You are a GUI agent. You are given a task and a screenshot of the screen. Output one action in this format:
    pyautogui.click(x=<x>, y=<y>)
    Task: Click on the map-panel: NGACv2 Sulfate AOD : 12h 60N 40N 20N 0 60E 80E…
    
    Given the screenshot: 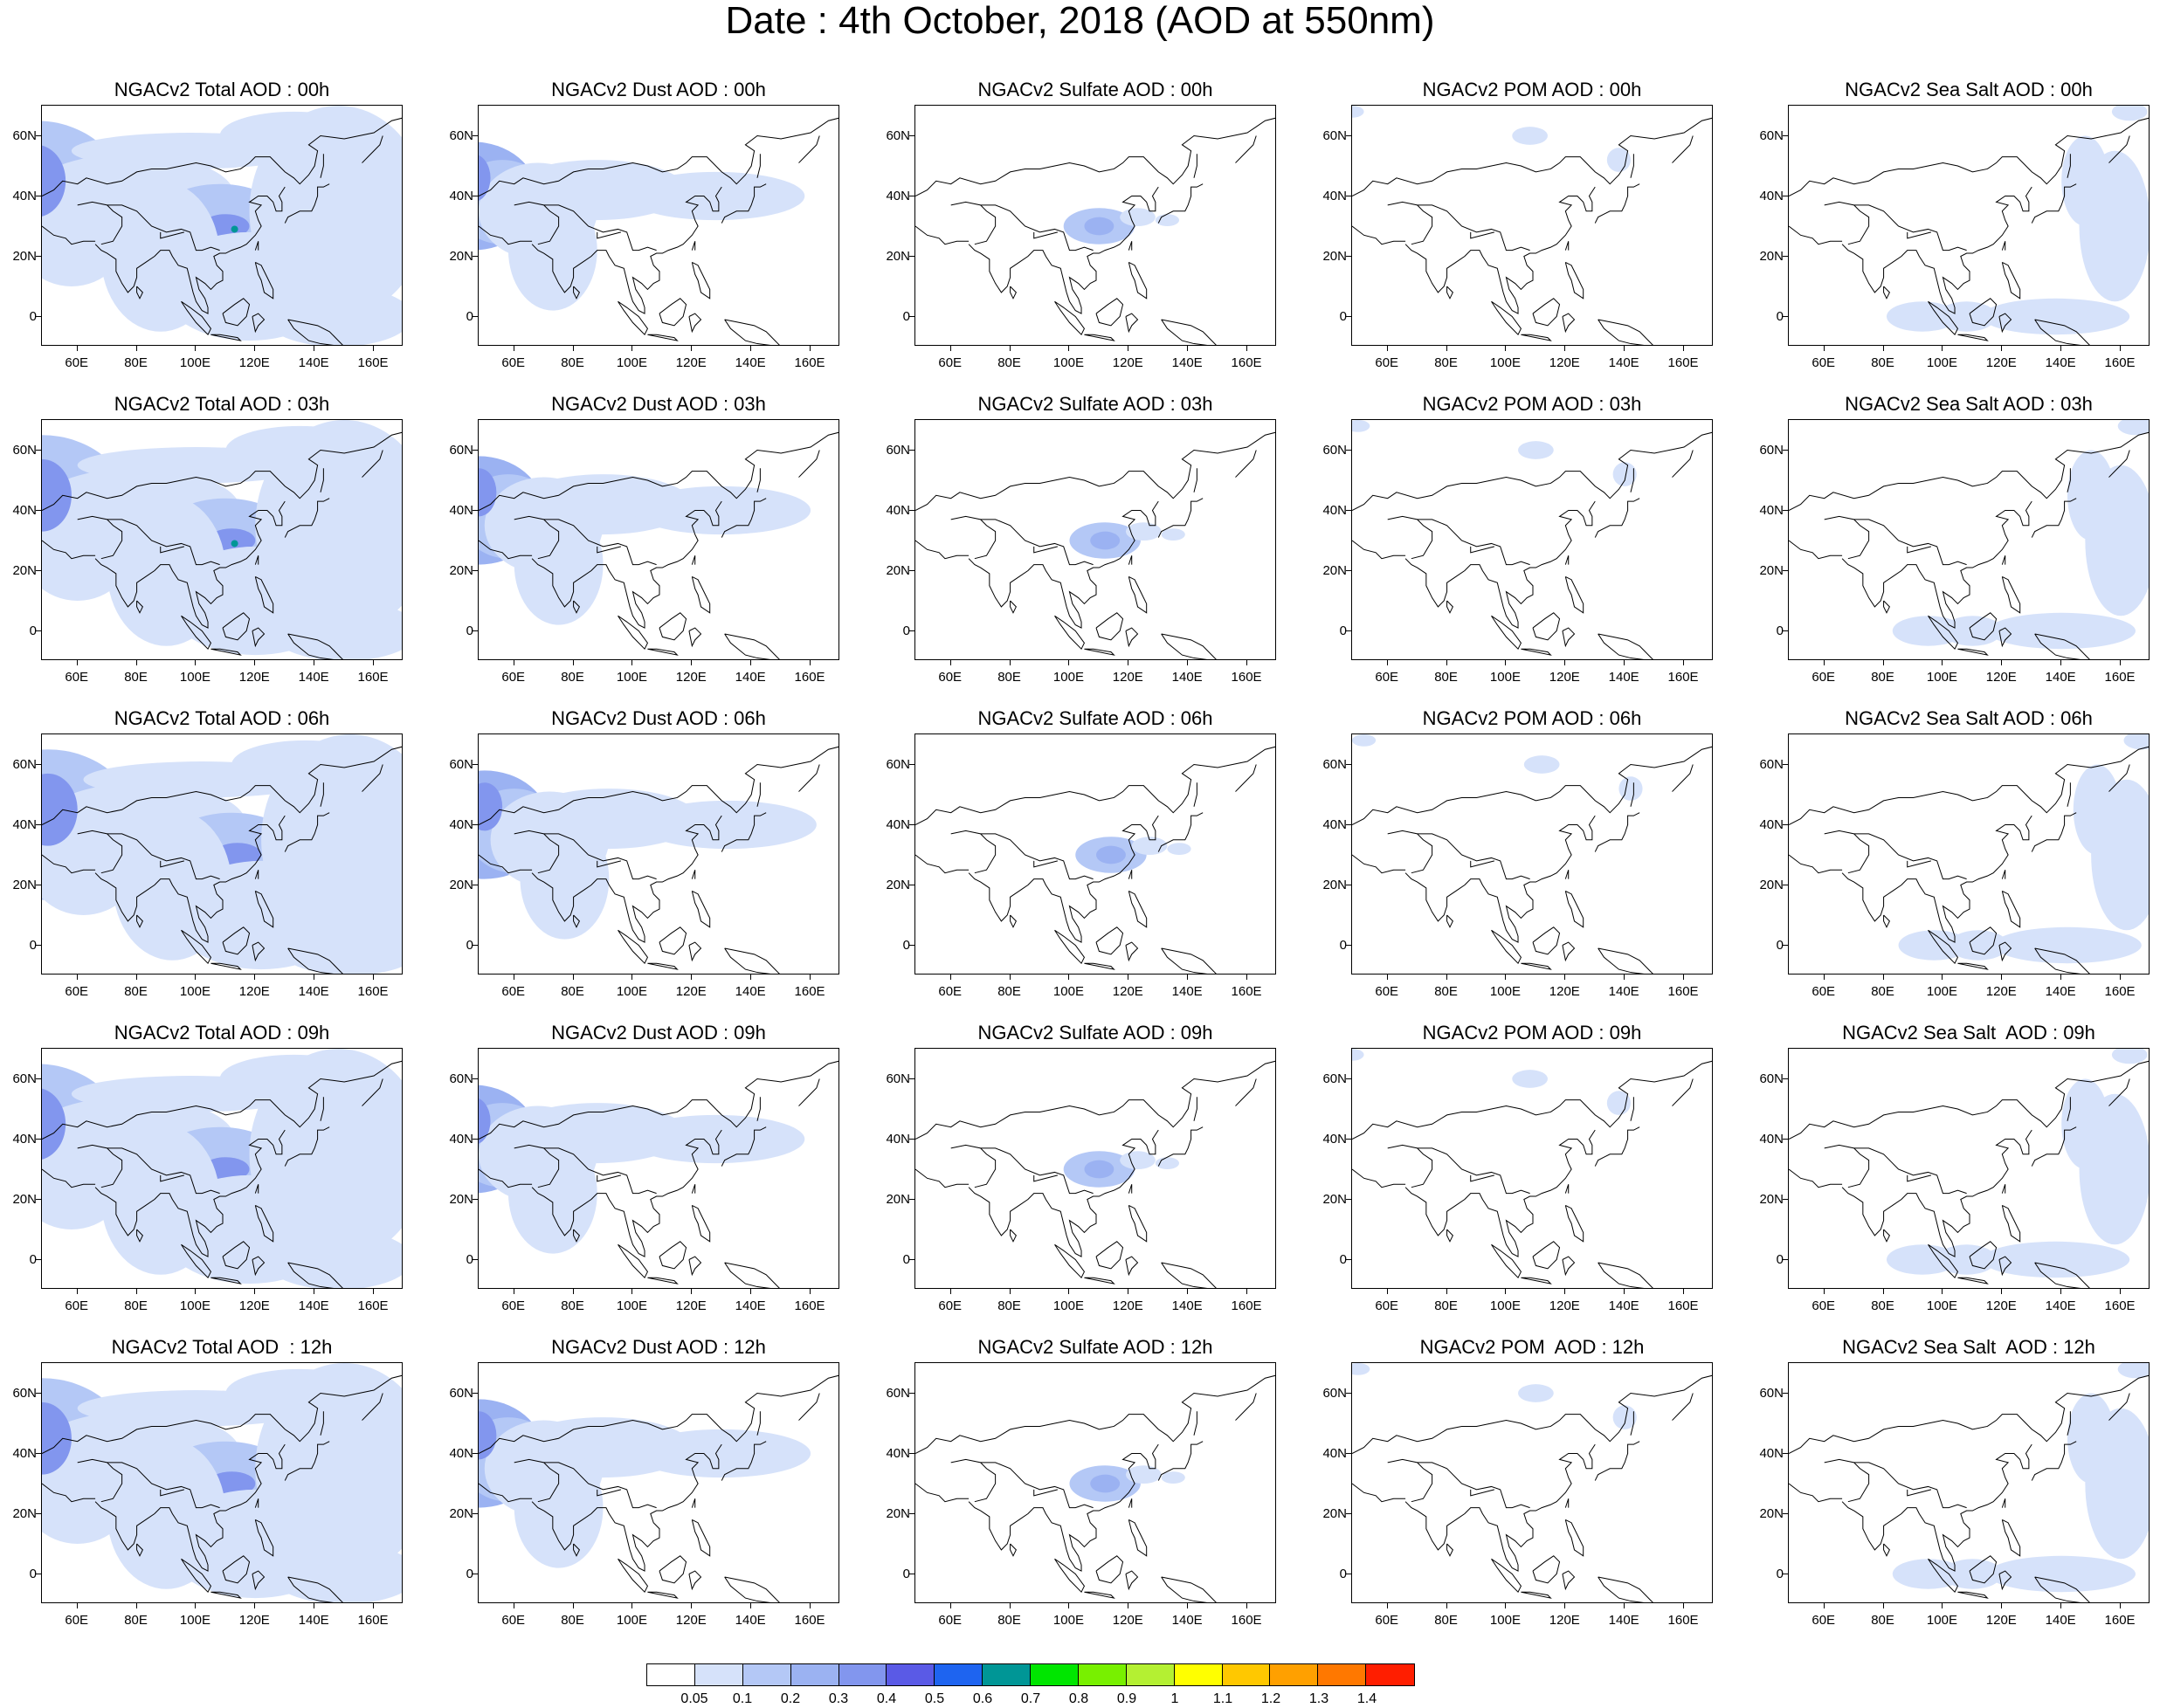 What is the action you would take?
    pyautogui.click(x=1091, y=1495)
    